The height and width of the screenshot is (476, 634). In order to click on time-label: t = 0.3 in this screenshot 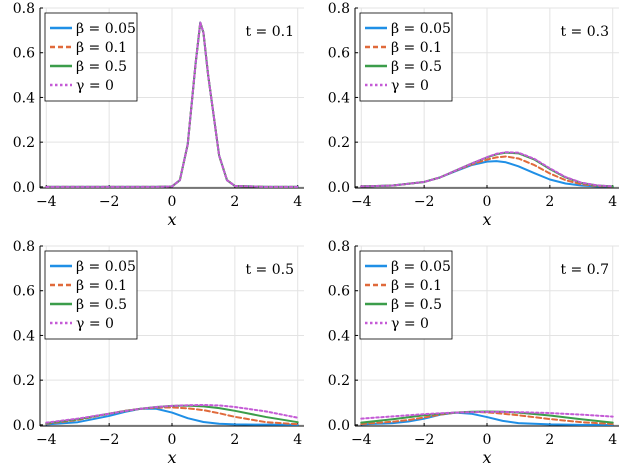, I will do `click(584, 32)`.